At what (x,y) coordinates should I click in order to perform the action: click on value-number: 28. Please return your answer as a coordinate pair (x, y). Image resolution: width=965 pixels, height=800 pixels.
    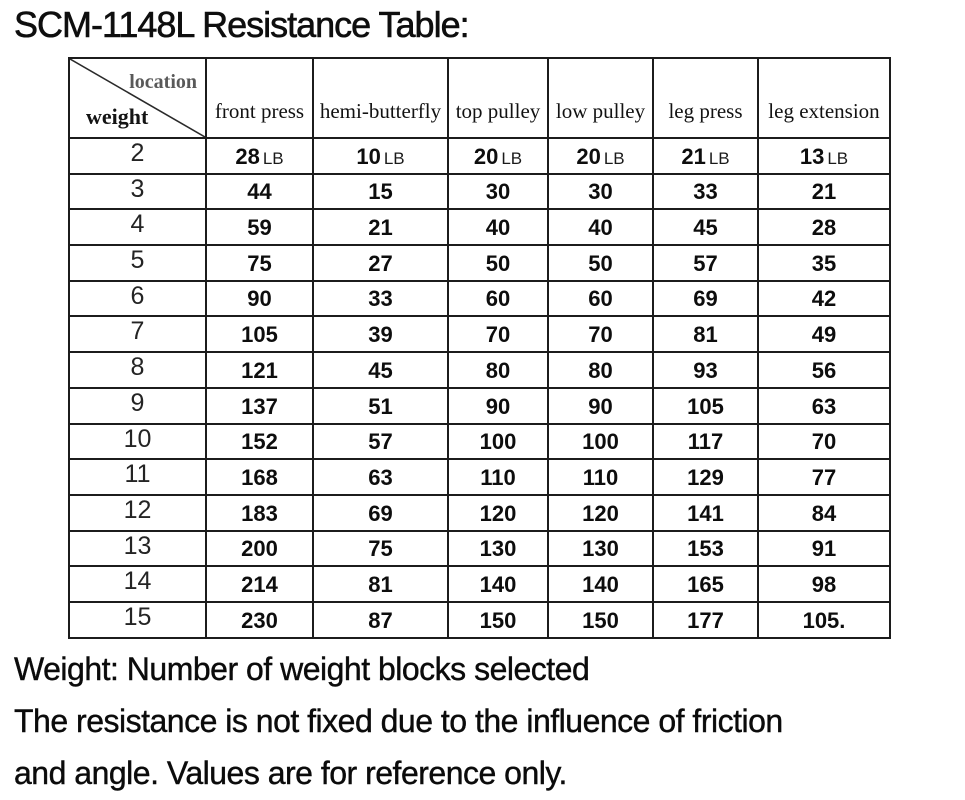
    Looking at the image, I should click on (247, 156).